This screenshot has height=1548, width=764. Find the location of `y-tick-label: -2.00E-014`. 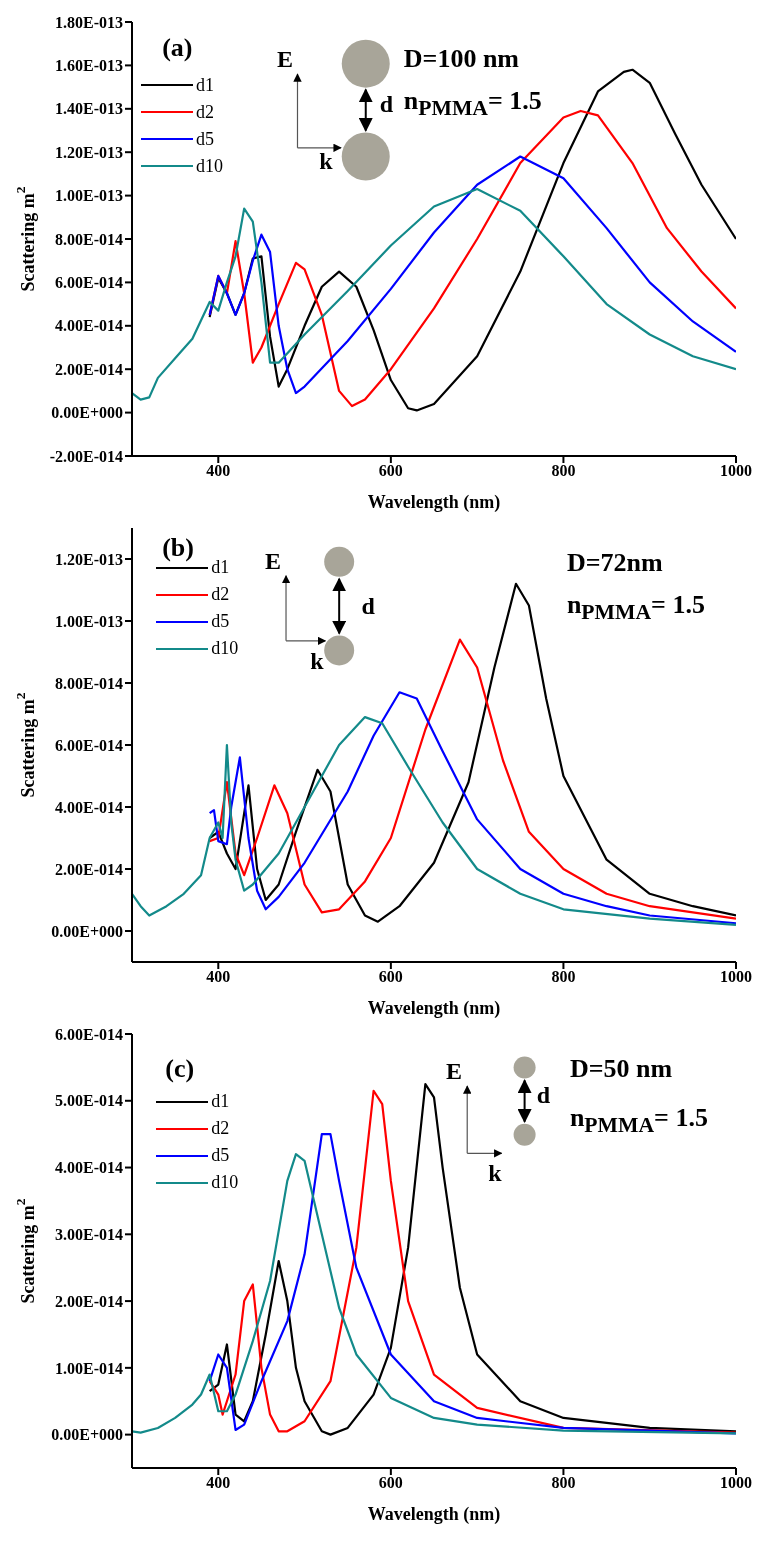

y-tick-label: -2.00E-014 is located at coordinates (86, 456).